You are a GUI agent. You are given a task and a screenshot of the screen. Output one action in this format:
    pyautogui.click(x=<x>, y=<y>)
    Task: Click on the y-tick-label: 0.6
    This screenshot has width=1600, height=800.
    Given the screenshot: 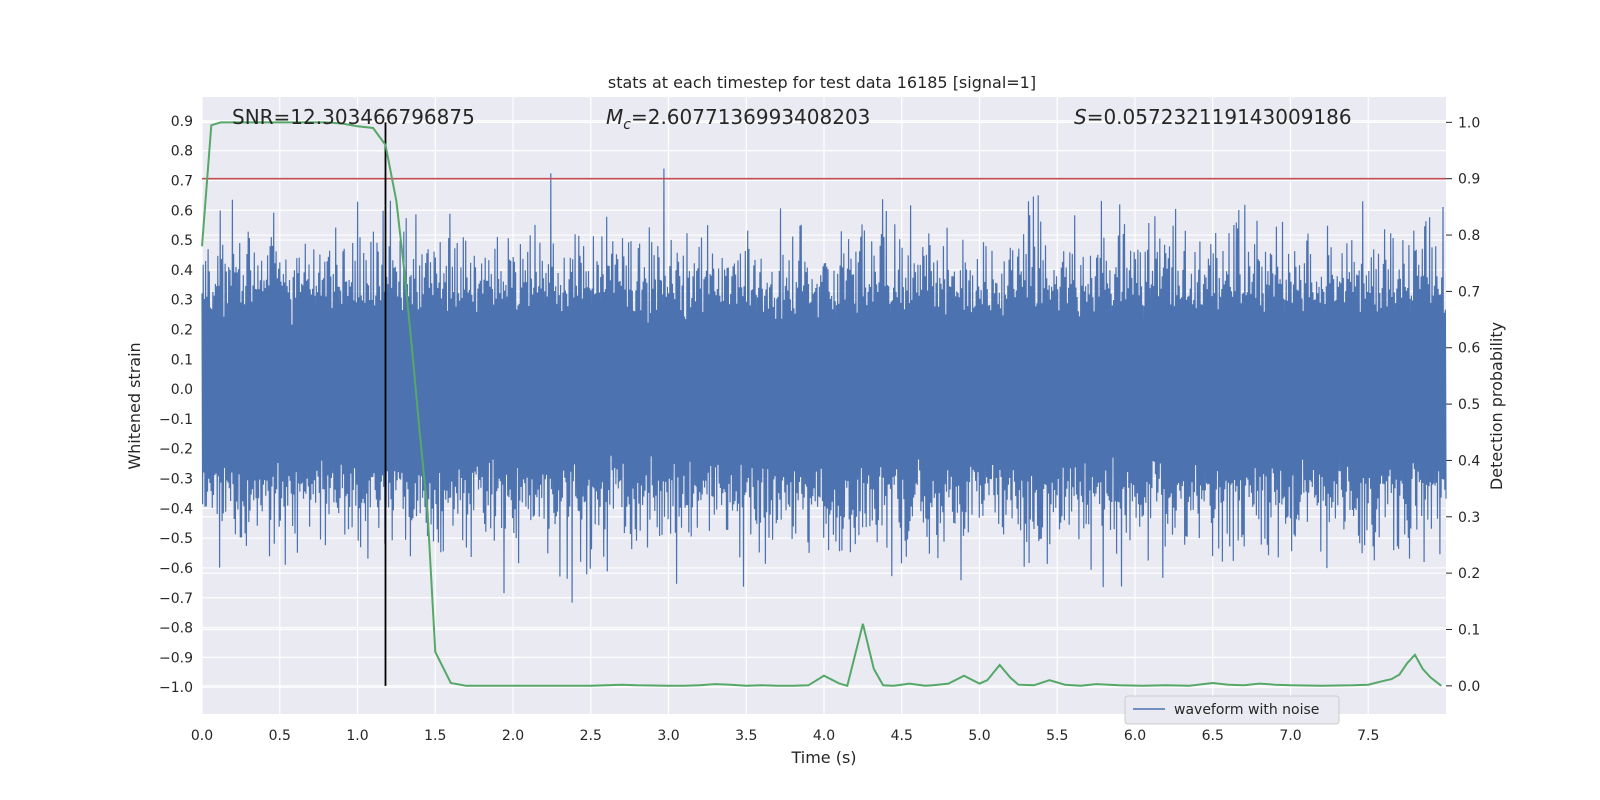 What is the action you would take?
    pyautogui.click(x=182, y=211)
    